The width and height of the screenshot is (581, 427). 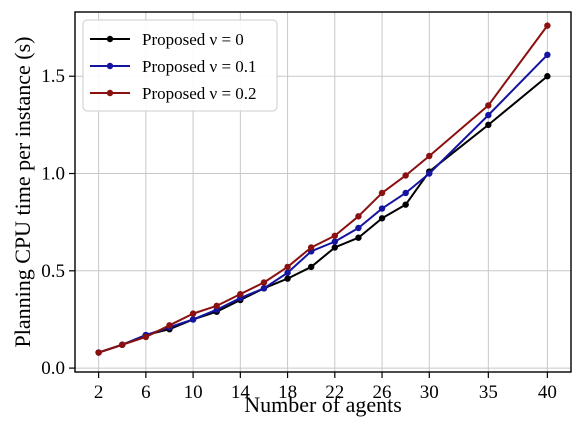 I want to click on x-tick-label: 14, so click(x=241, y=392).